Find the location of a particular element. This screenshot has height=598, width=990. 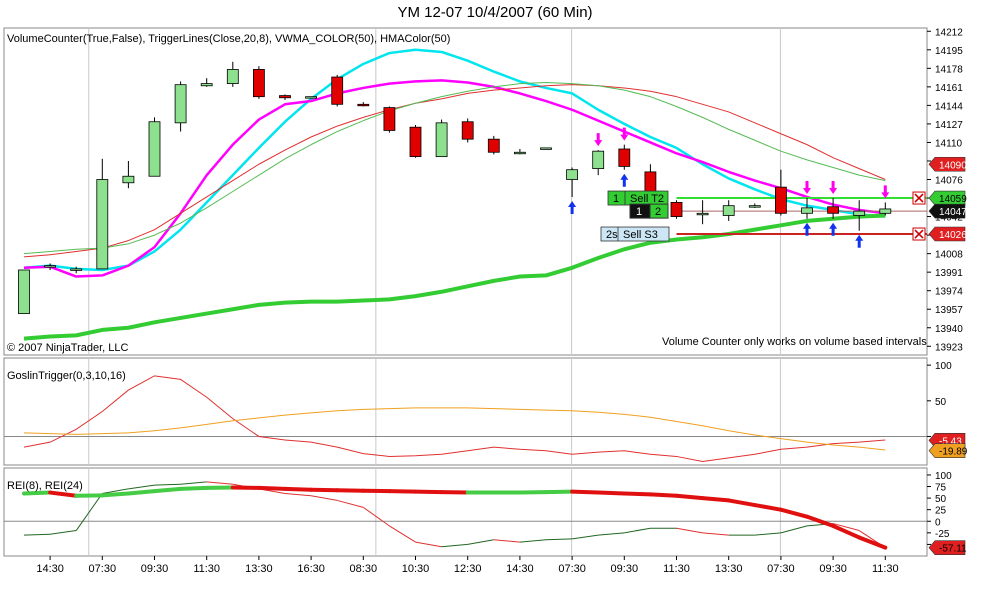

order-target-qty: 1 is located at coordinates (616, 199).